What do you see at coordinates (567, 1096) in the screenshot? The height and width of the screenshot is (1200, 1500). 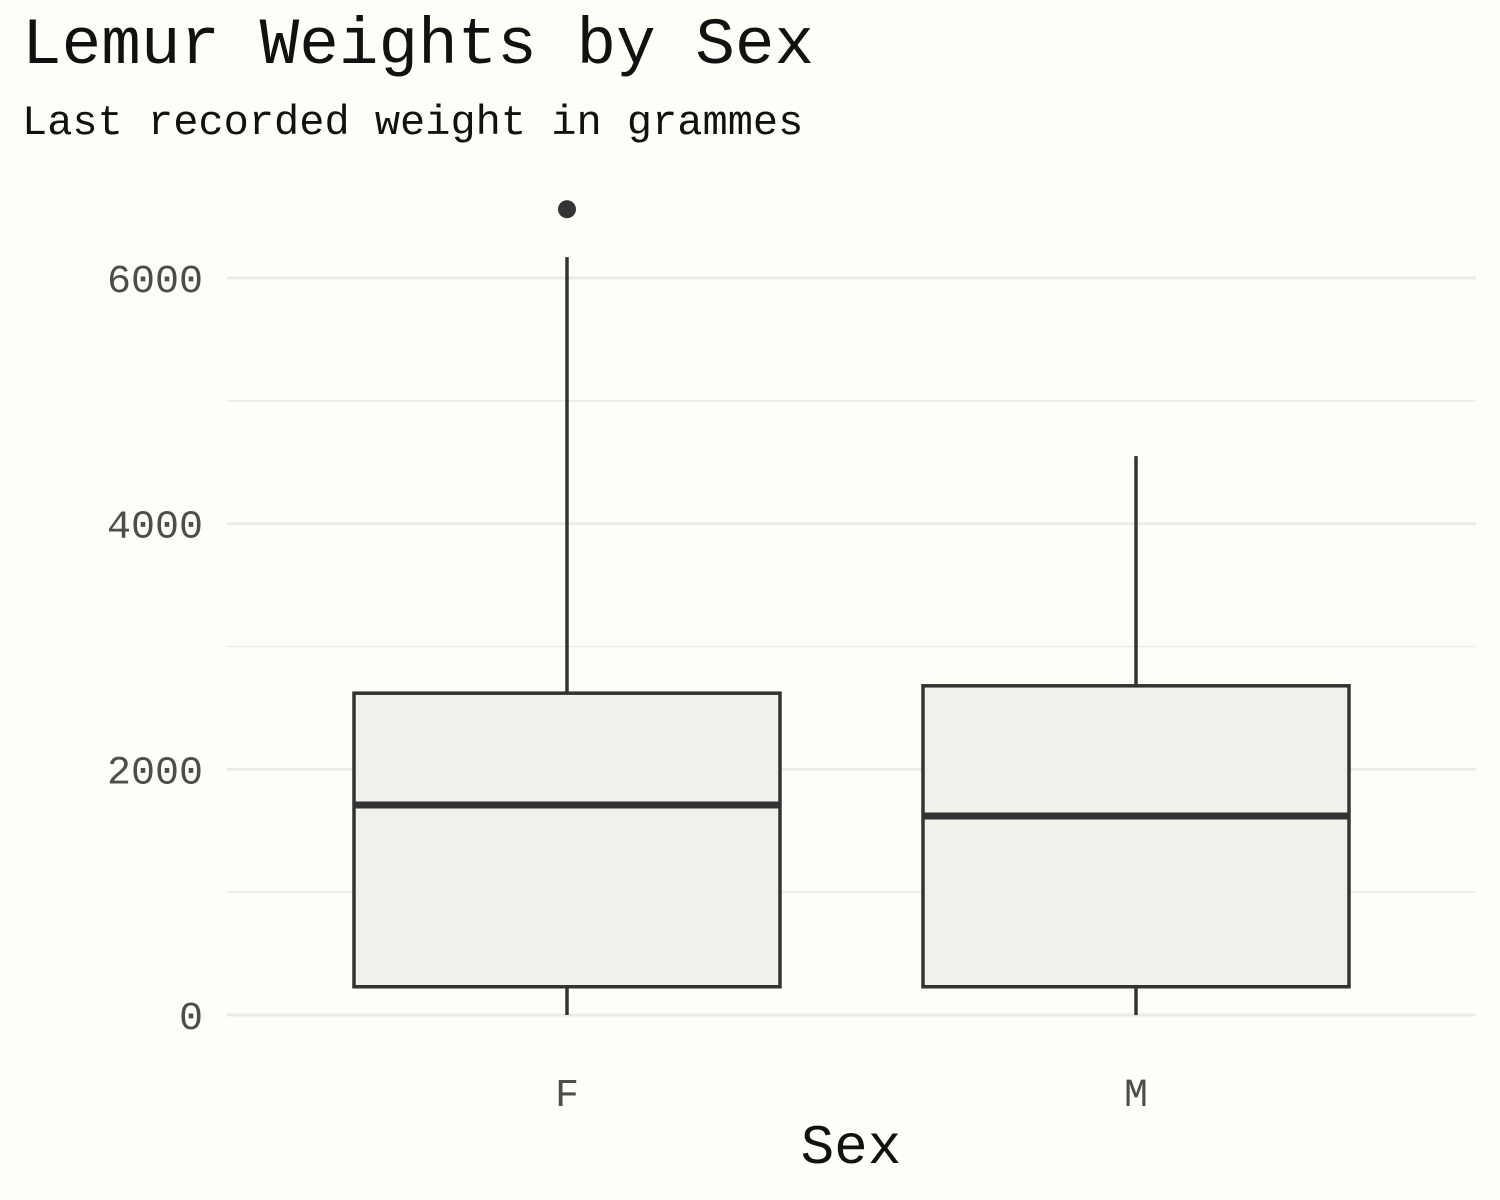 I see `x-tick-label: F` at bounding box center [567, 1096].